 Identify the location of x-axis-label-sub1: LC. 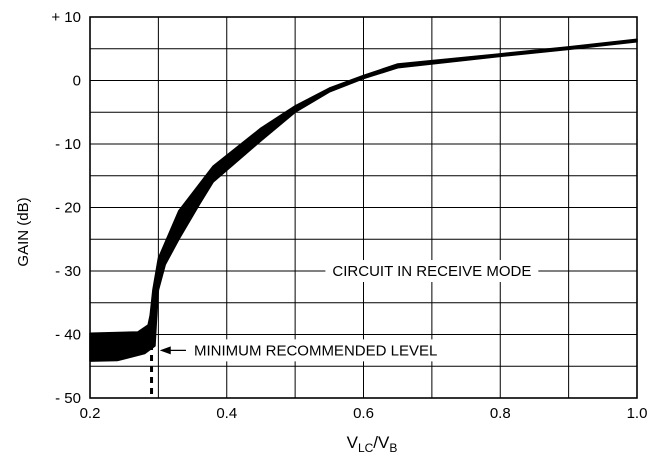
(366, 448).